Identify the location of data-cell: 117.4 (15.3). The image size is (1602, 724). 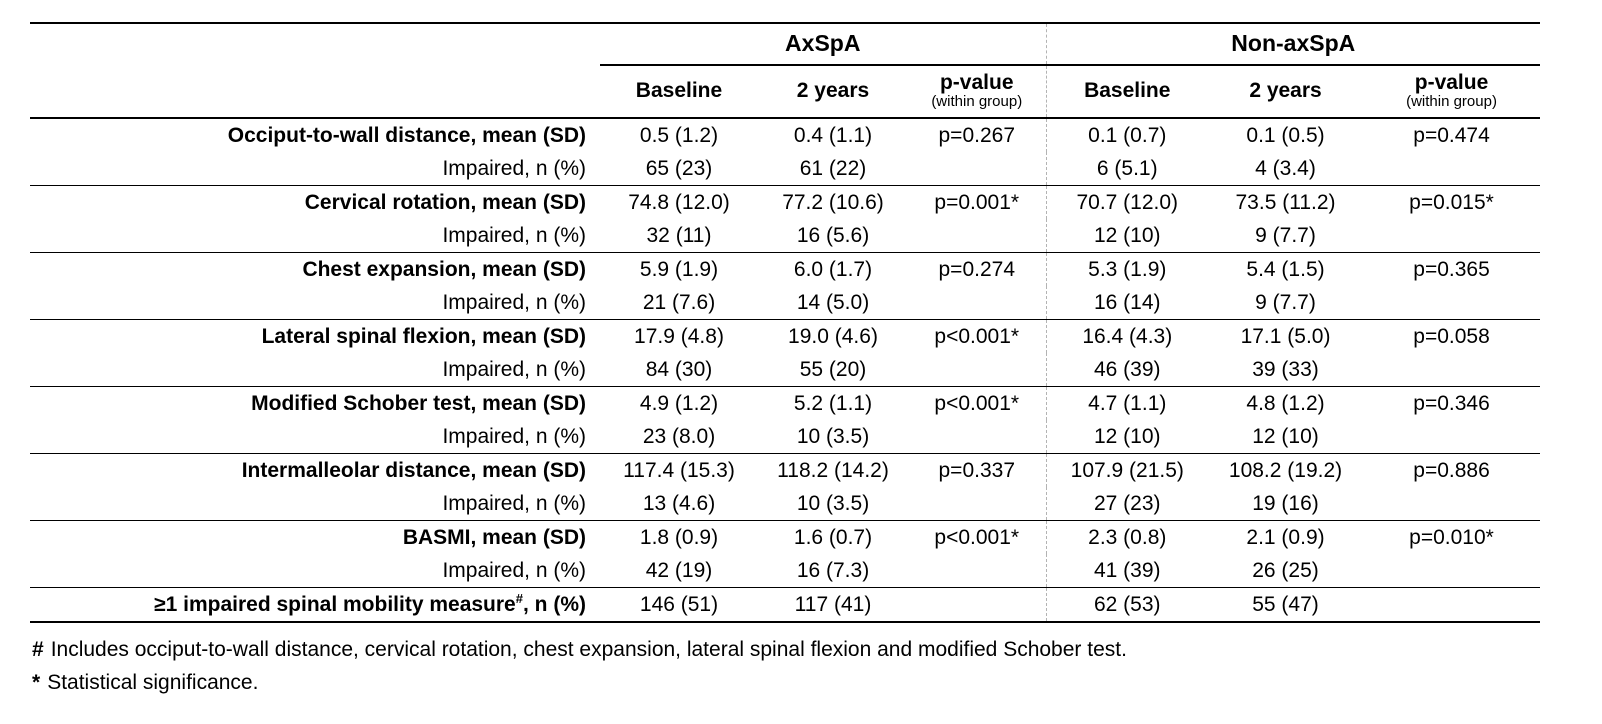
(679, 469).